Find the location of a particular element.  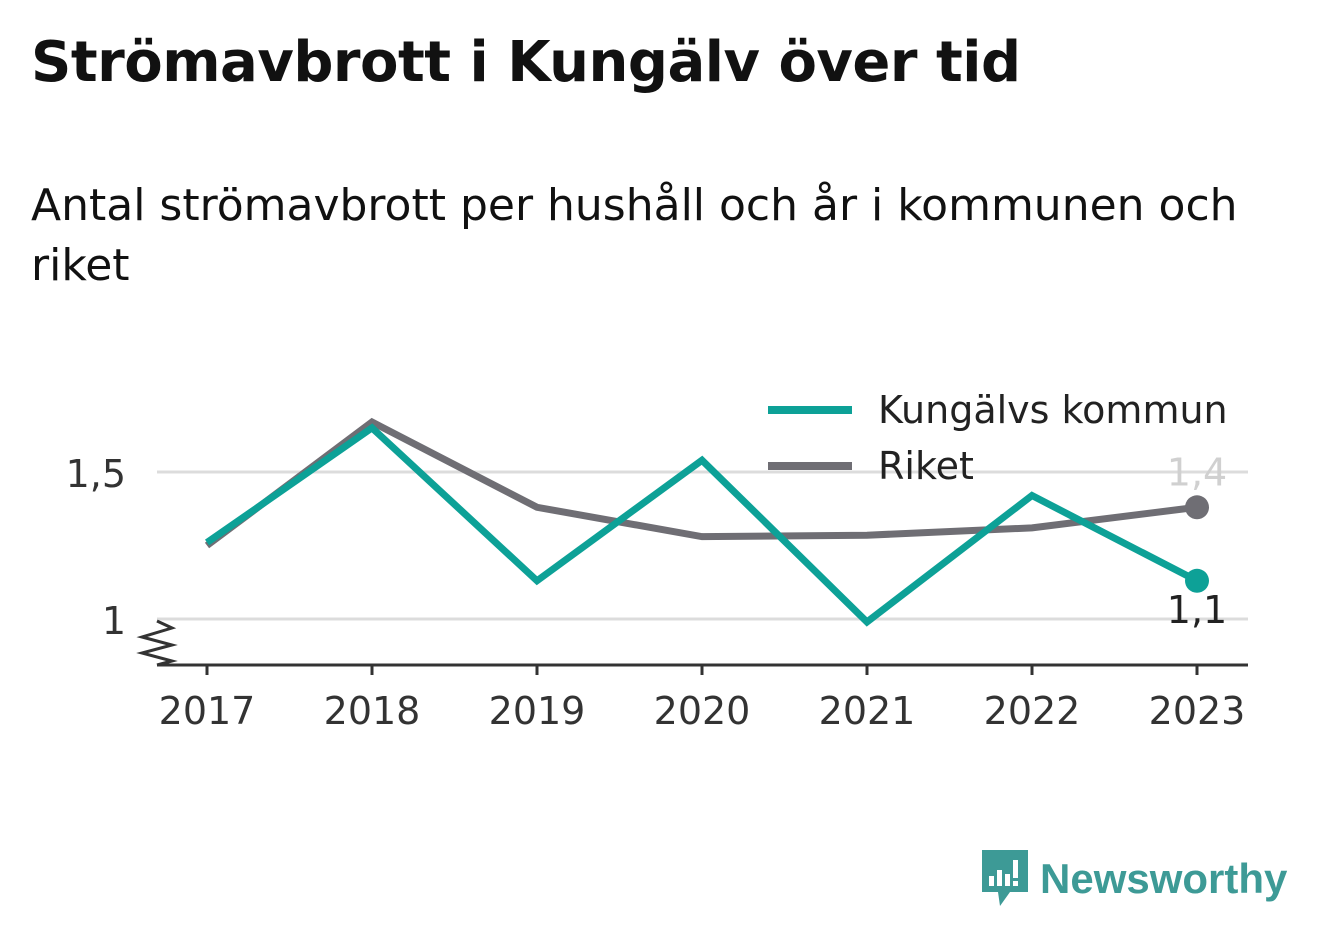

x-tick-label: 2020 is located at coordinates (702, 711).